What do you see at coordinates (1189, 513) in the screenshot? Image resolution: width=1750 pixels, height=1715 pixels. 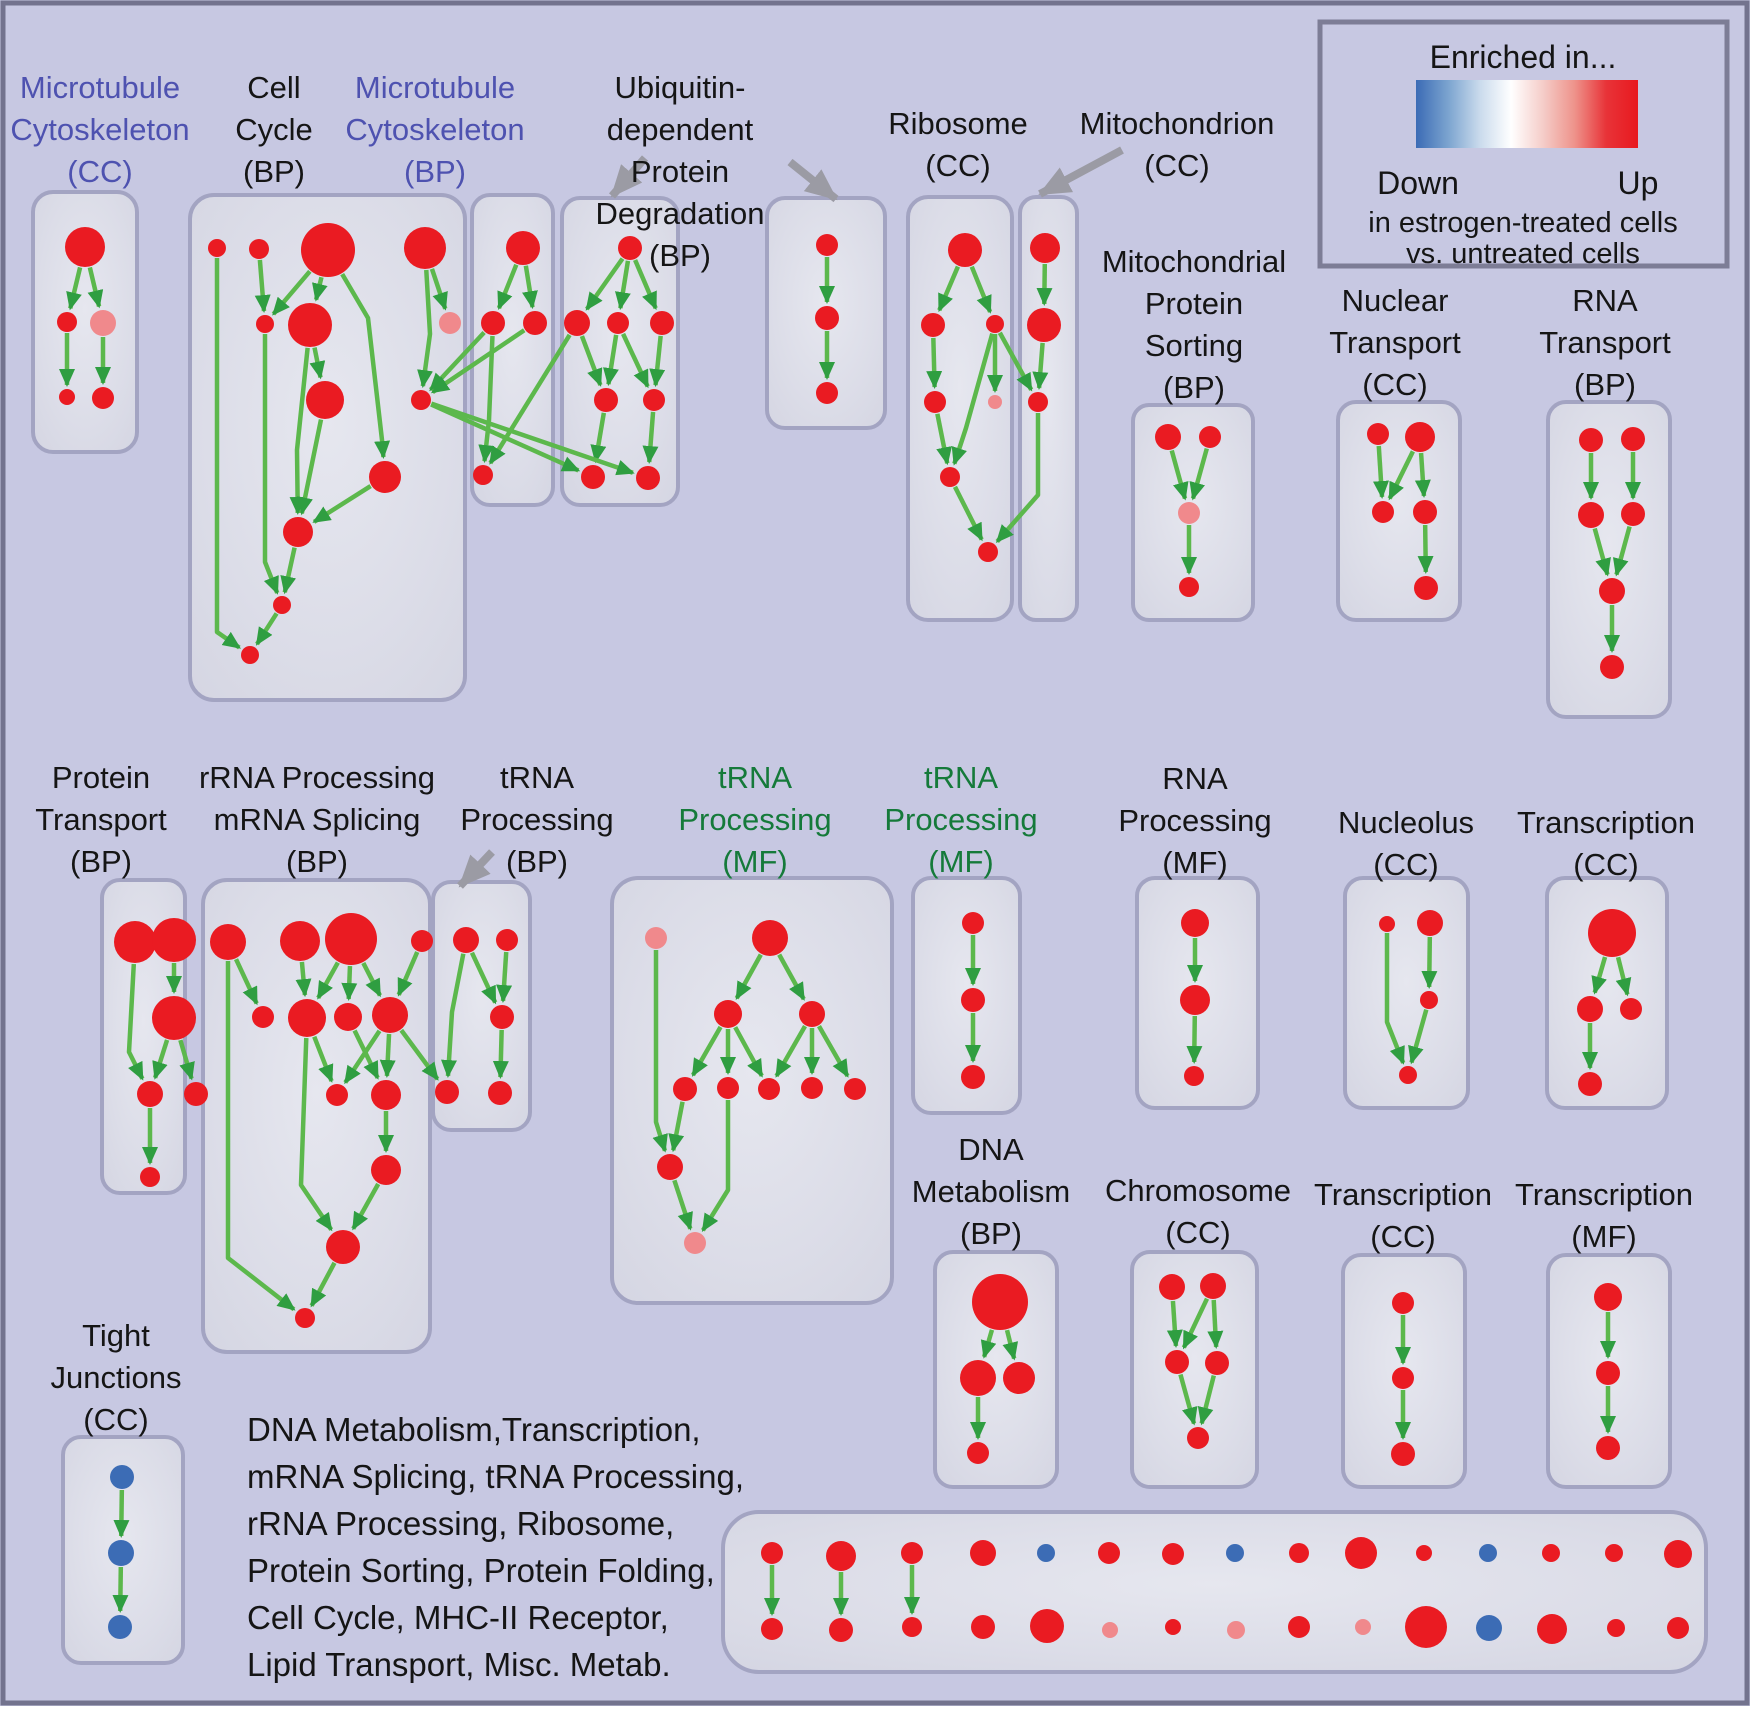 I see `node-mps-p` at bounding box center [1189, 513].